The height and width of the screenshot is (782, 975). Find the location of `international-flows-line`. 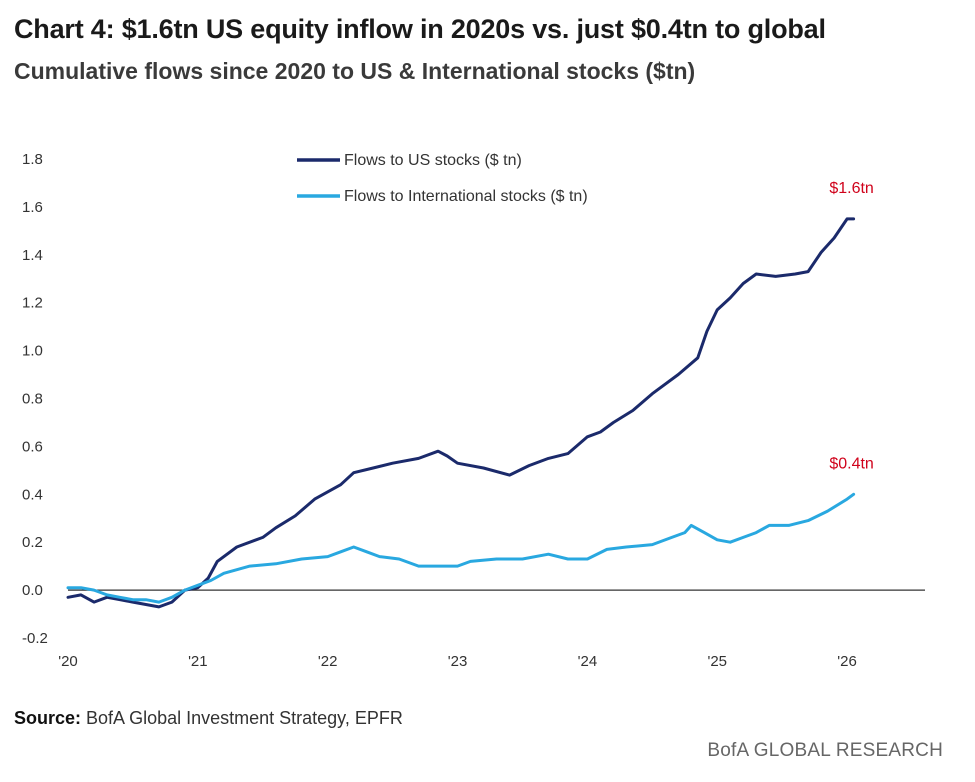

international-flows-line is located at coordinates (461, 548).